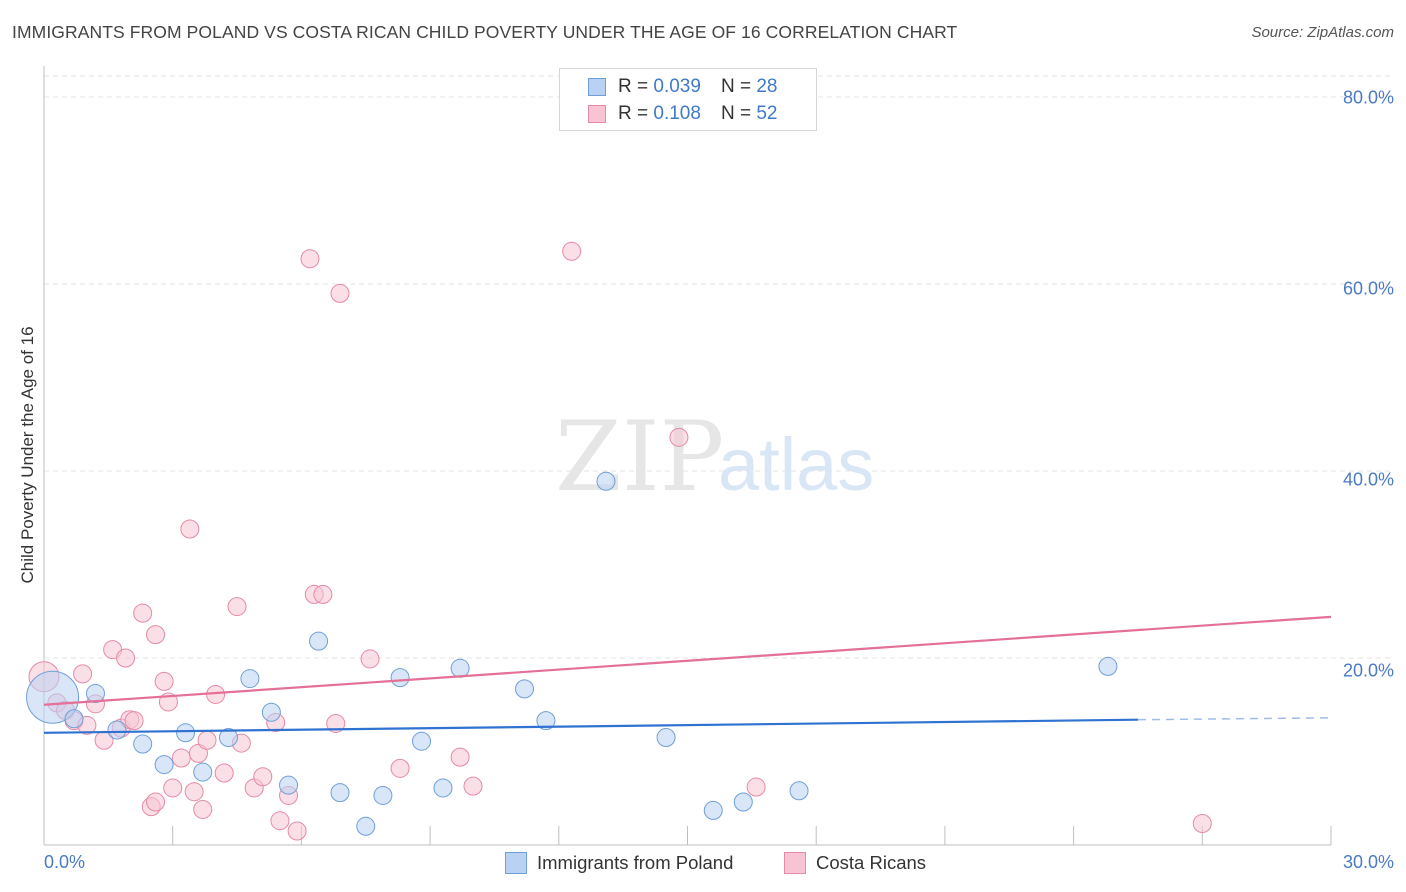 This screenshot has width=1406, height=892. I want to click on legend-r-value: 0.108, so click(677, 113).